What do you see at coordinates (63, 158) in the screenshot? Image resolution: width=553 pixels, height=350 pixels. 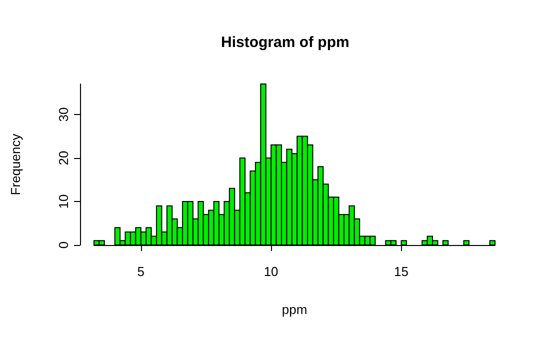 I see `y-tick-label: 20` at bounding box center [63, 158].